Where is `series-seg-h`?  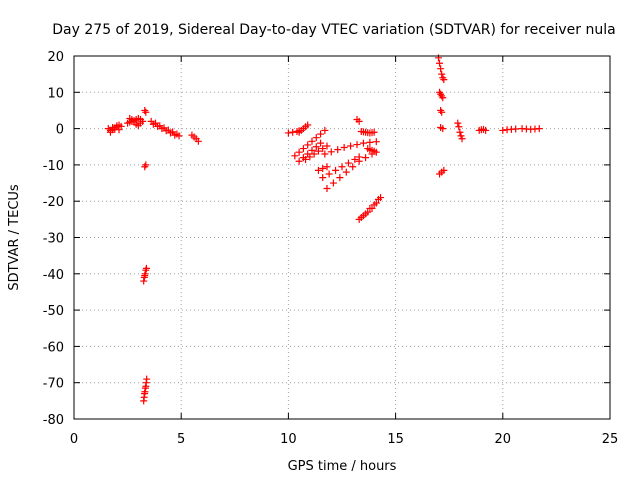 series-seg-h is located at coordinates (145, 390).